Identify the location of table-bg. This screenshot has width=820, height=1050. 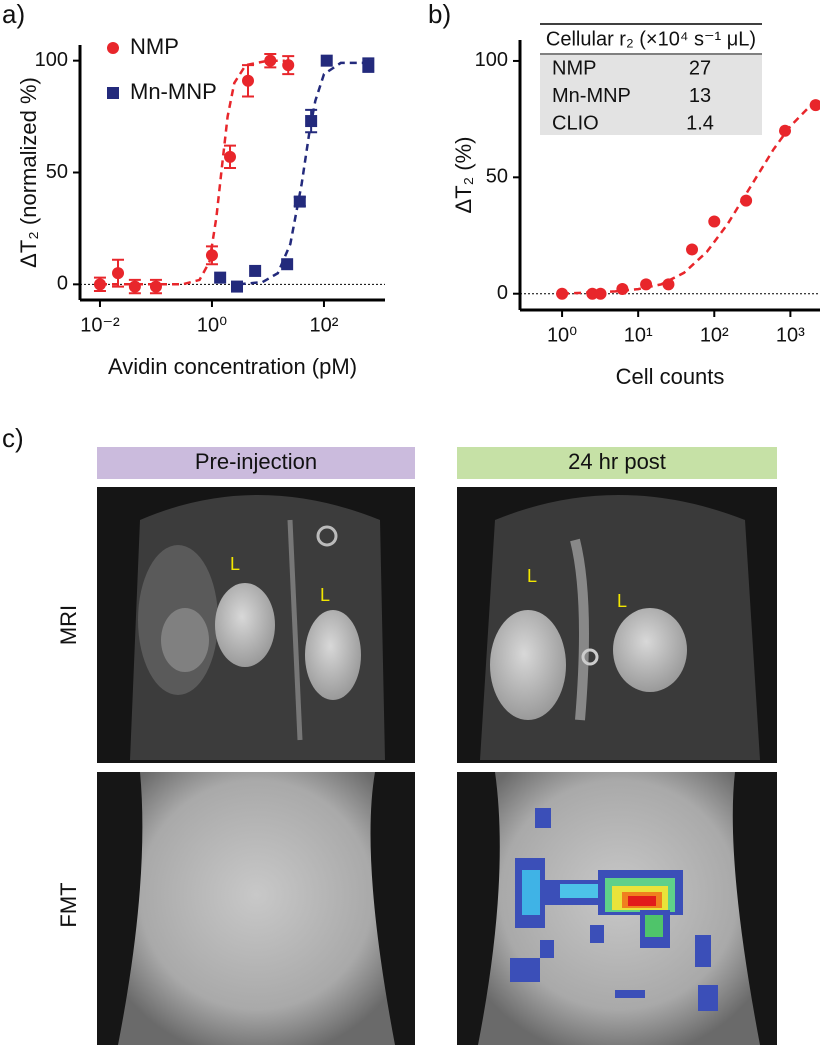
(651, 95).